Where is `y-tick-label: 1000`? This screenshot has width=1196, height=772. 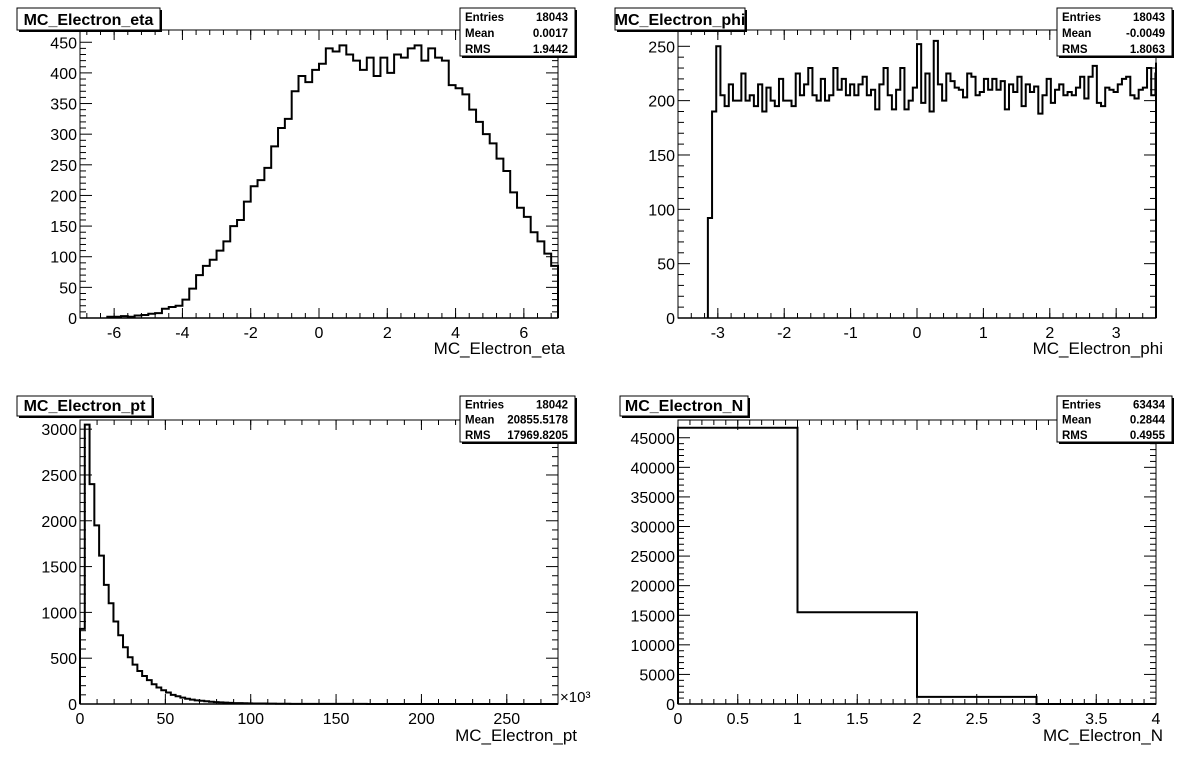 y-tick-label: 1000 is located at coordinates (59, 613).